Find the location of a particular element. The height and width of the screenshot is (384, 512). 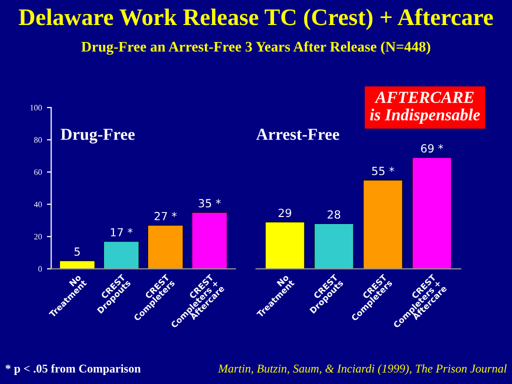

data-label: 27 * is located at coordinates (165, 216).